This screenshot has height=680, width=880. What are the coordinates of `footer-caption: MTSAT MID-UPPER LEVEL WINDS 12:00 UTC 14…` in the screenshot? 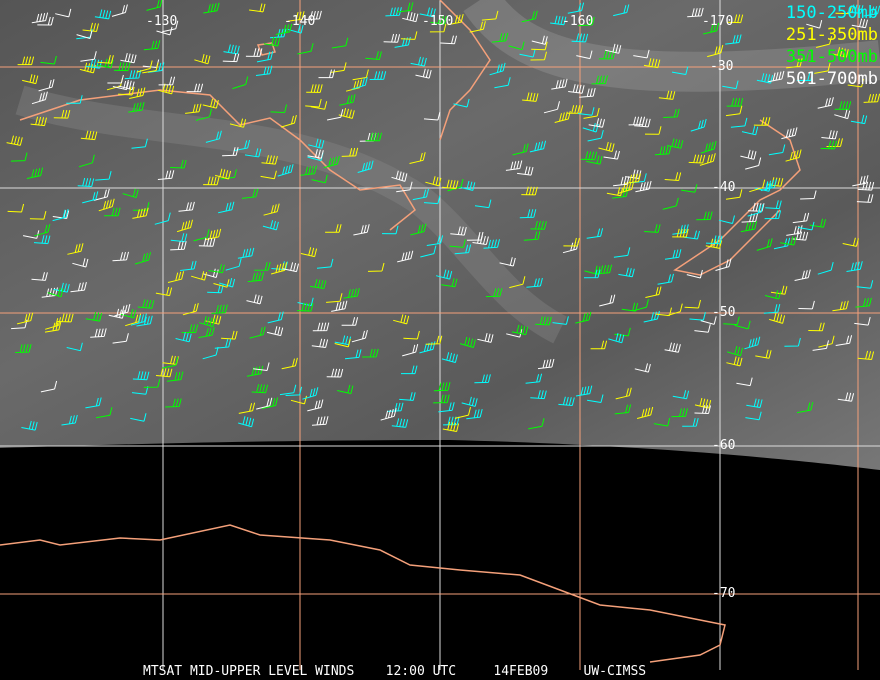 It's located at (440, 671).